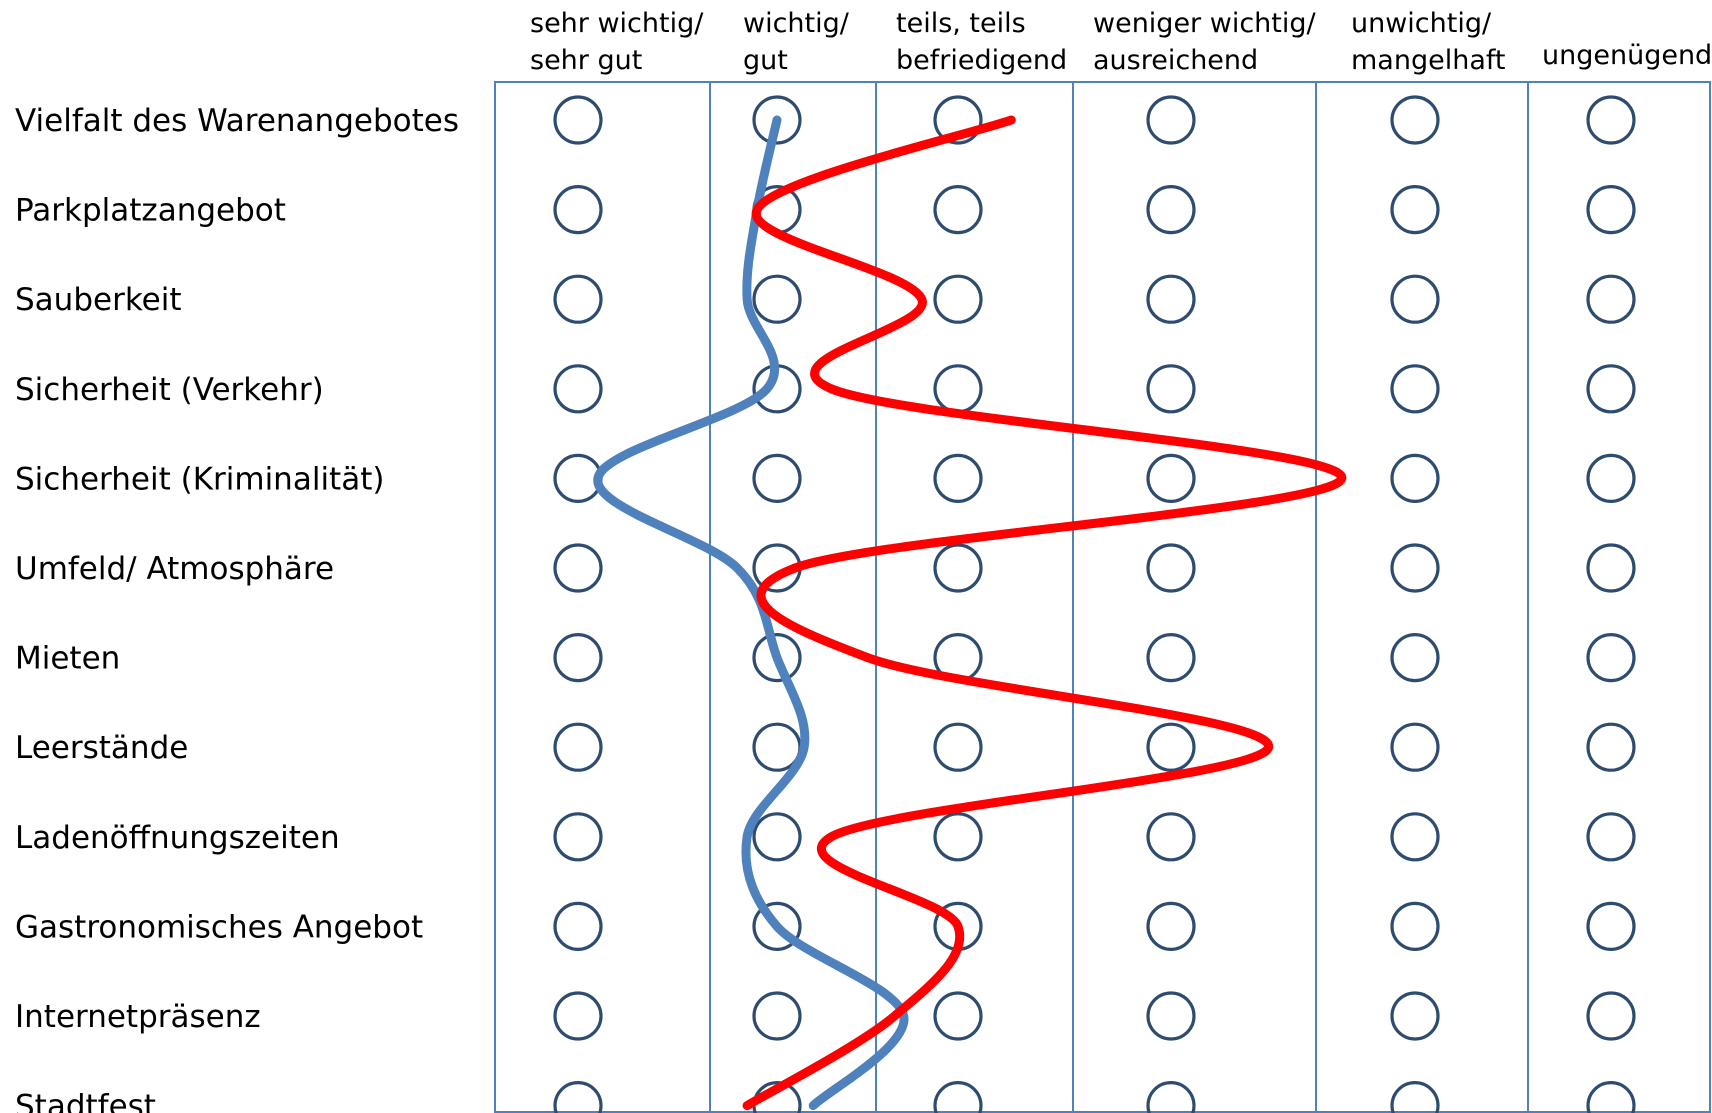 This screenshot has height=1113, width=1712. Describe the element at coordinates (617, 23) in the screenshot. I see `column-header-line1: sehr wichtig/` at that location.